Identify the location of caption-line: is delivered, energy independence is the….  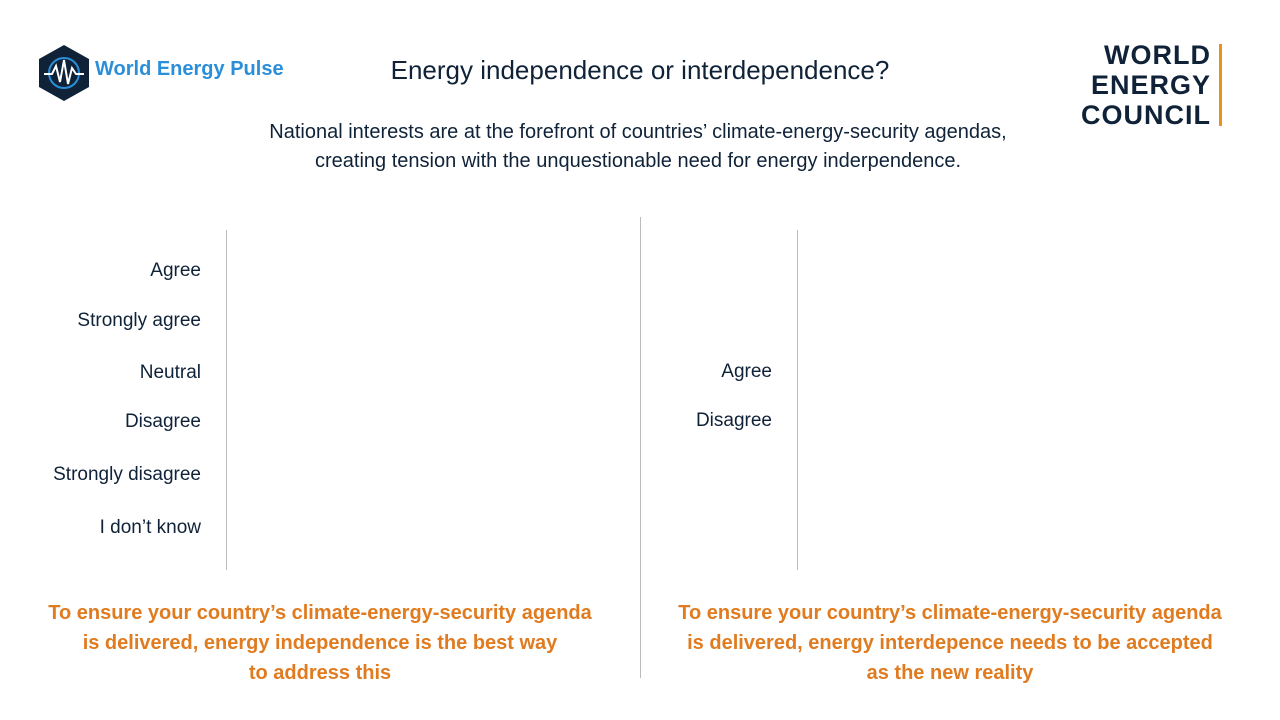
(320, 643).